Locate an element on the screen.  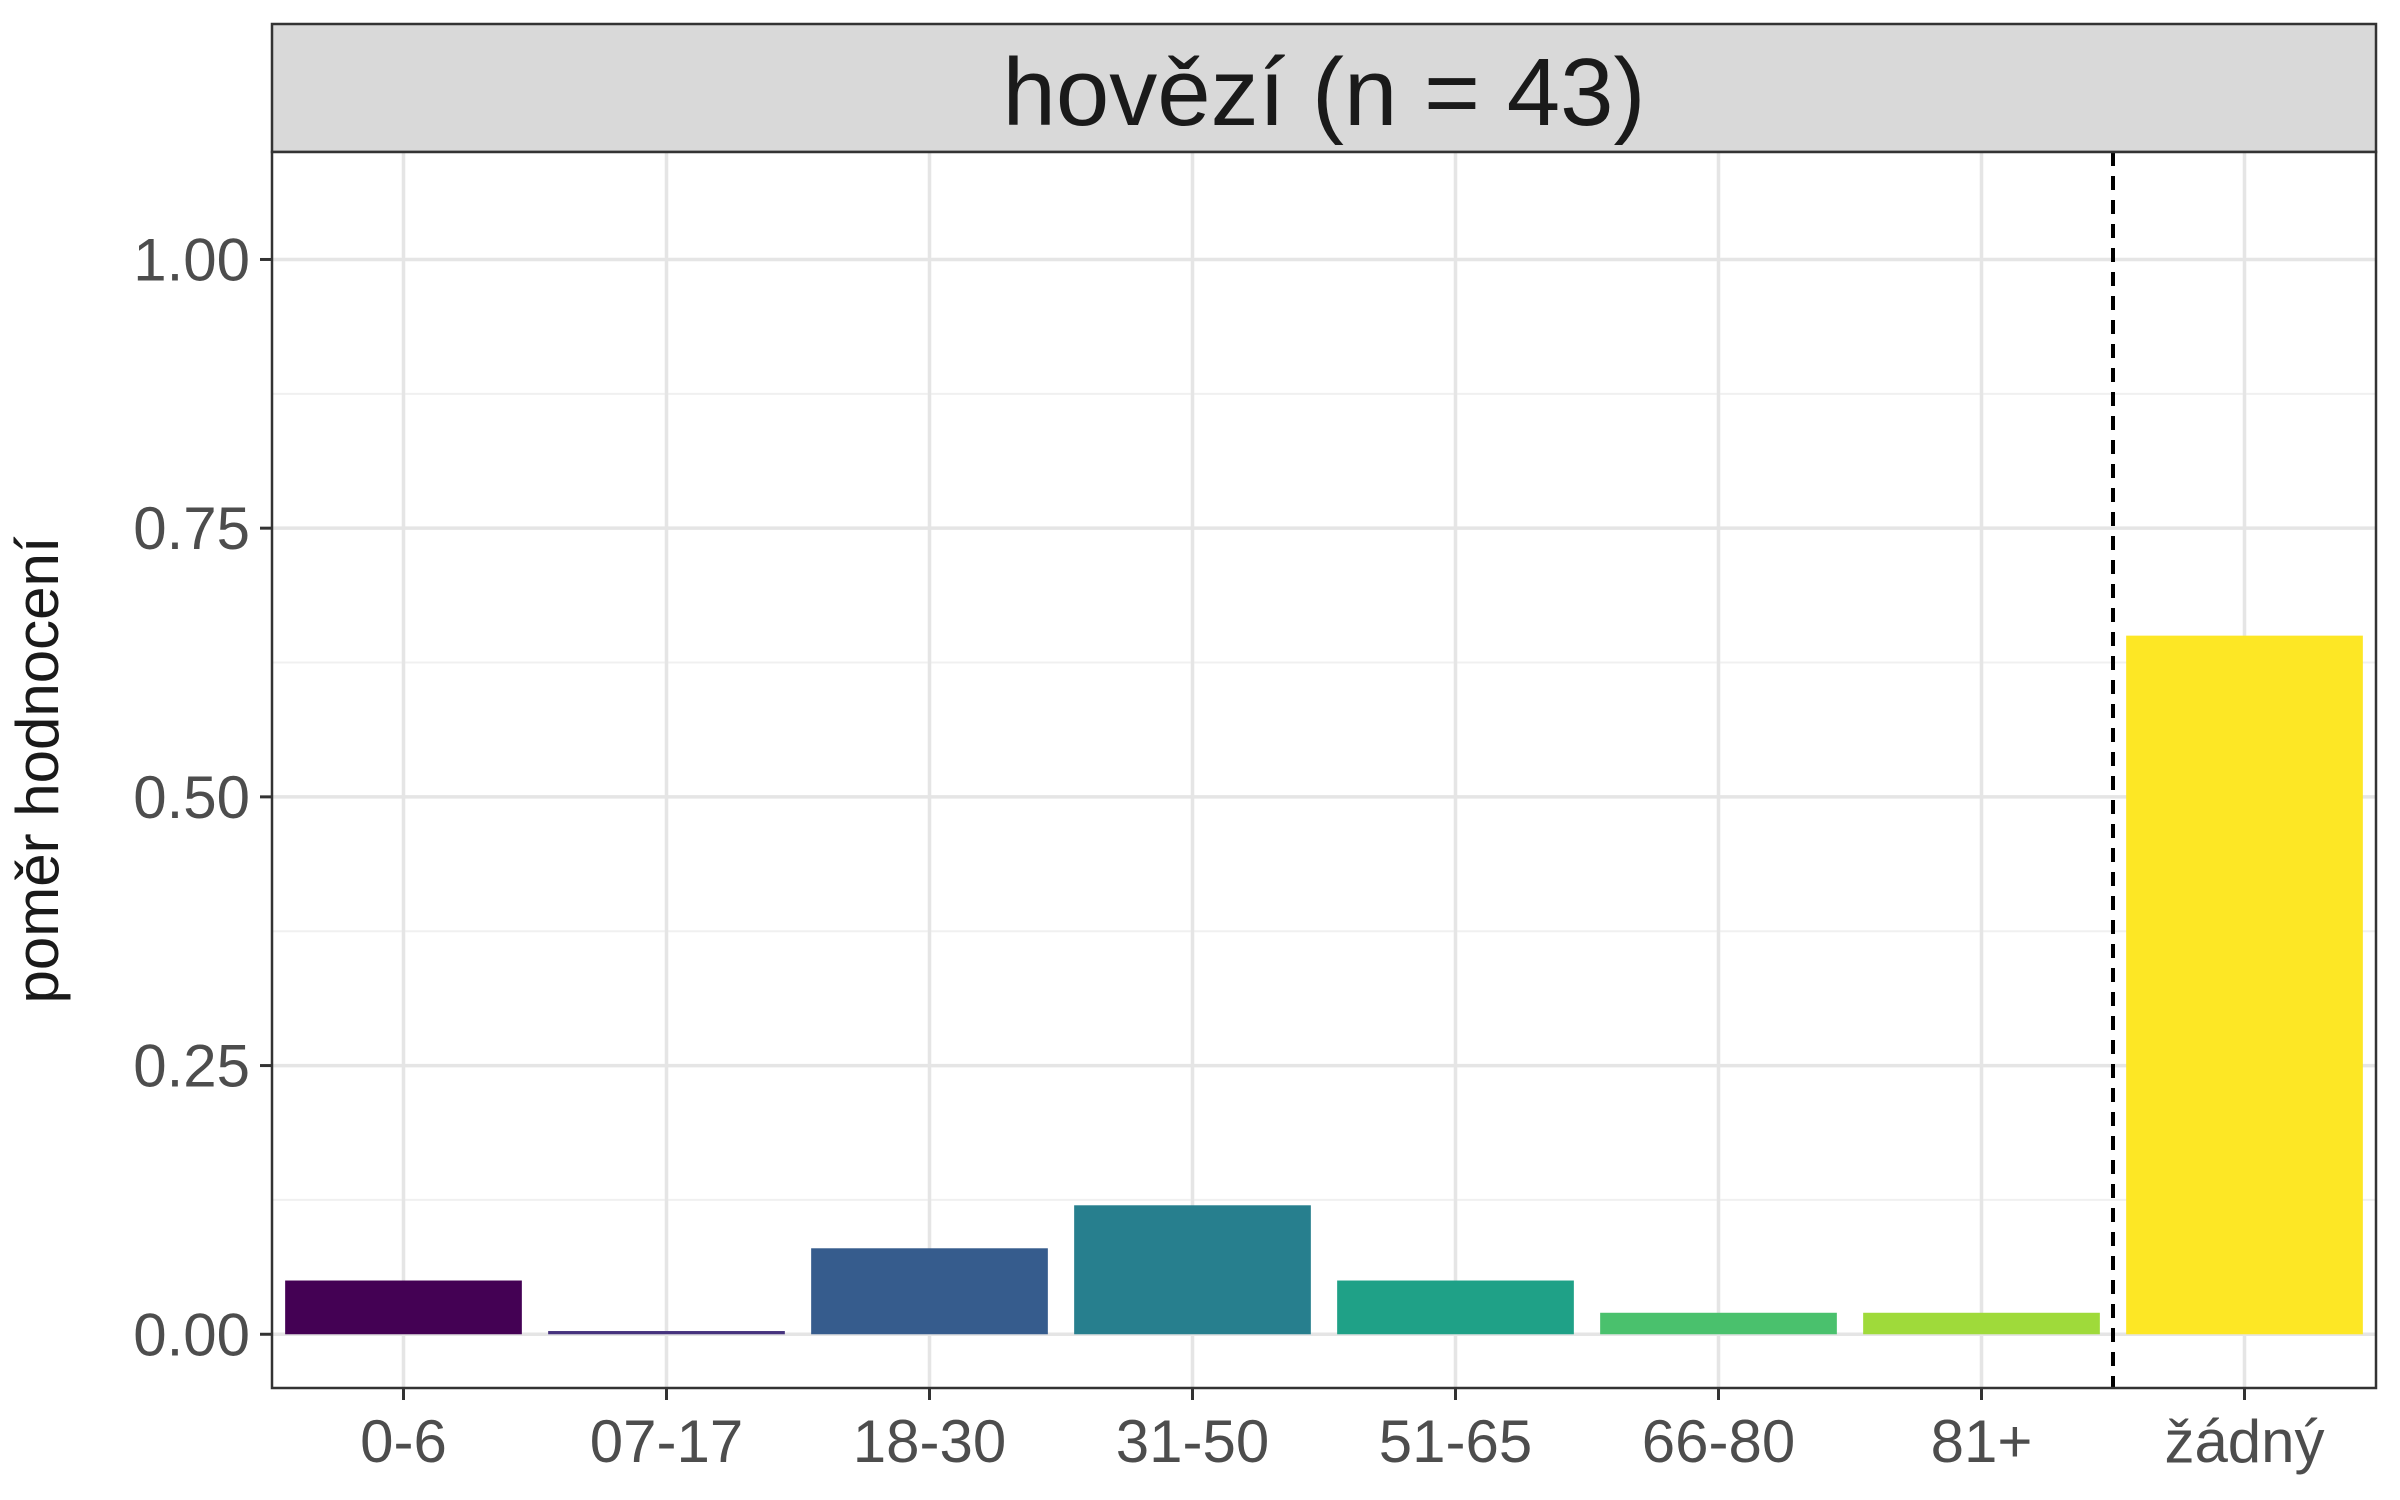
y-tick-label: 0.00 is located at coordinates (191, 1334).